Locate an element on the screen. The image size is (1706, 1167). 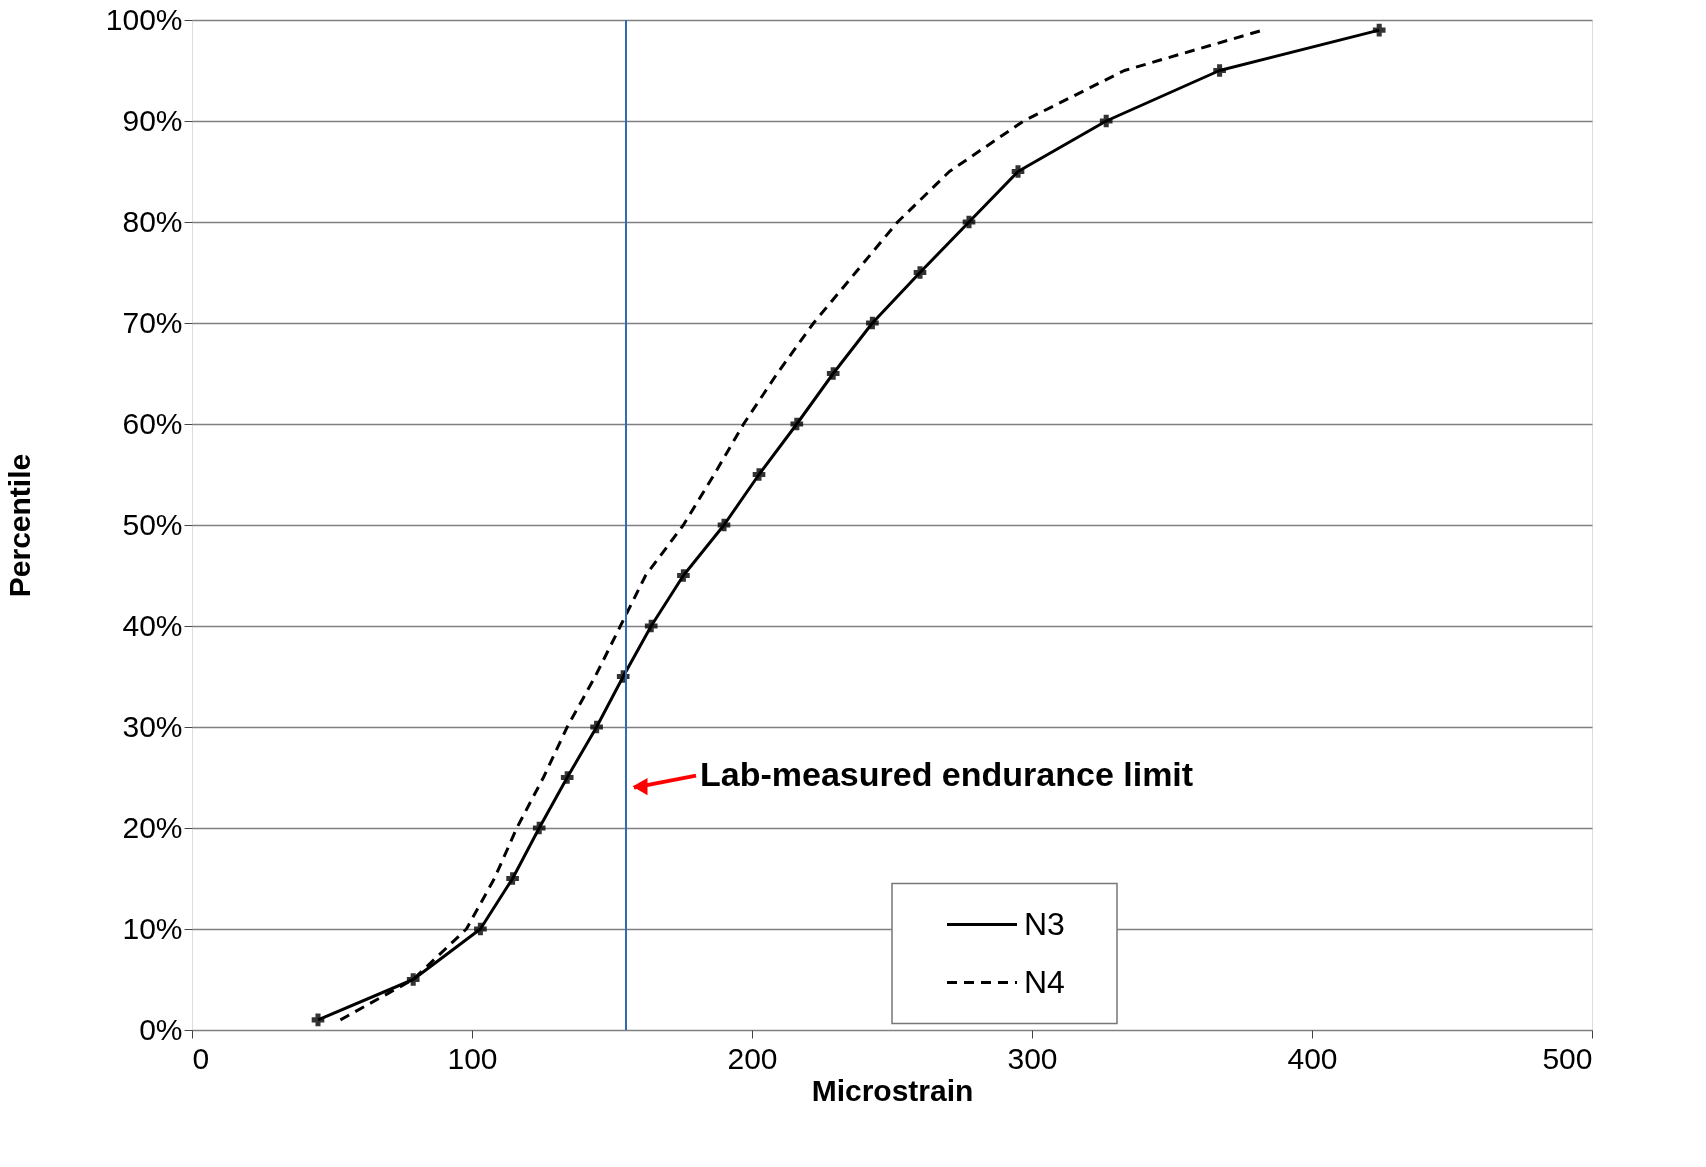
y-tick-label: 30% is located at coordinates (152, 726).